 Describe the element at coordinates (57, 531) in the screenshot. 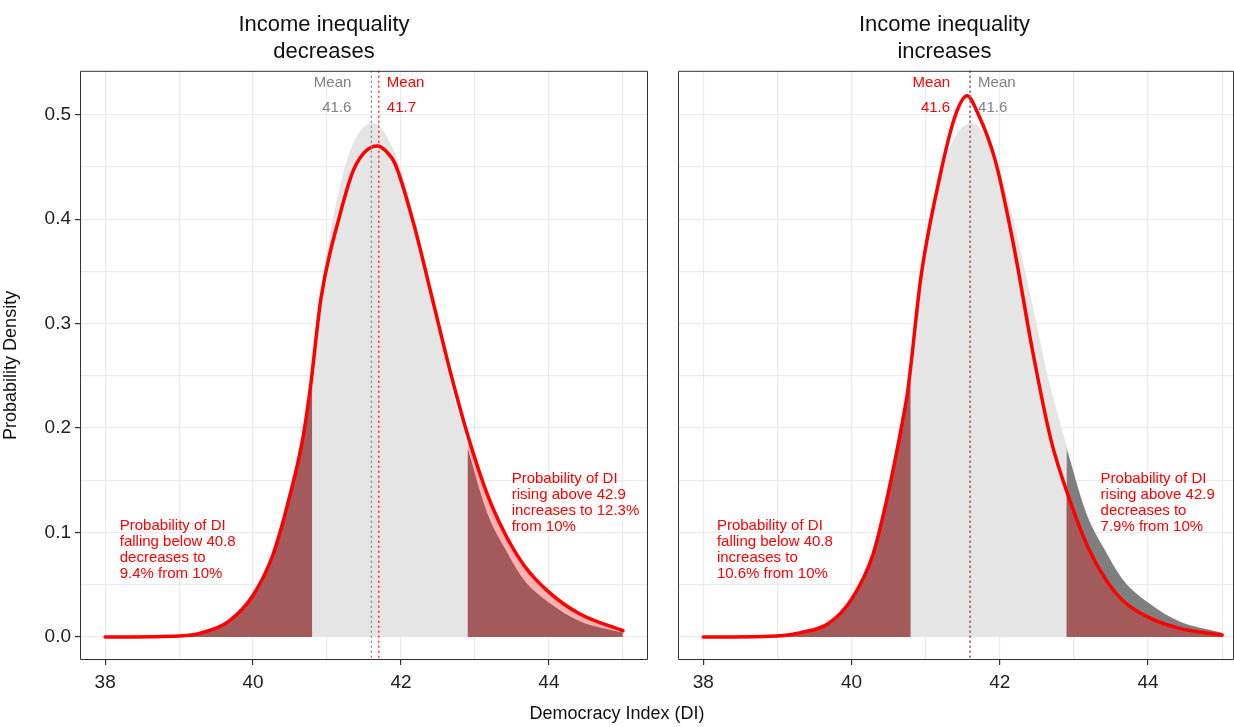

I see `y-tick-label: 0.1` at that location.